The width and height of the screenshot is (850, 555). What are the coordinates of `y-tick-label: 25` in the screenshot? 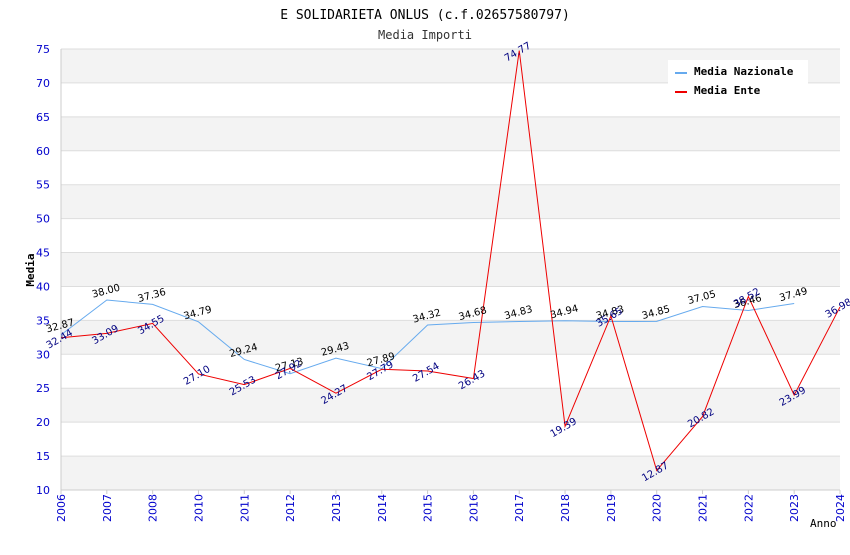 It's located at (43, 388).